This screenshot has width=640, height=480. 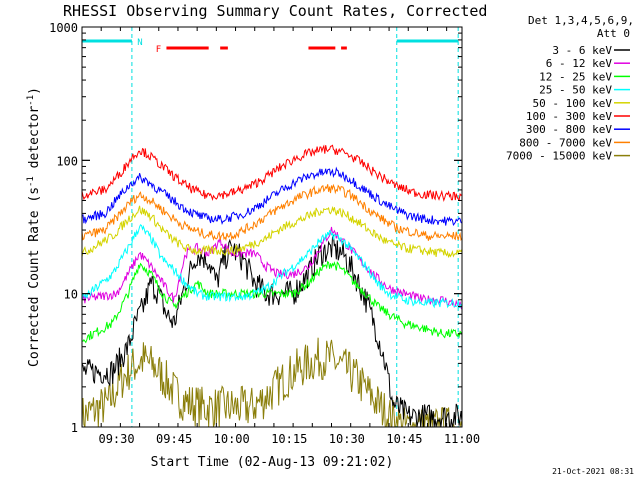 What do you see at coordinates (575, 90) in the screenshot?
I see `legend-label: 25 - 50 keV` at bounding box center [575, 90].